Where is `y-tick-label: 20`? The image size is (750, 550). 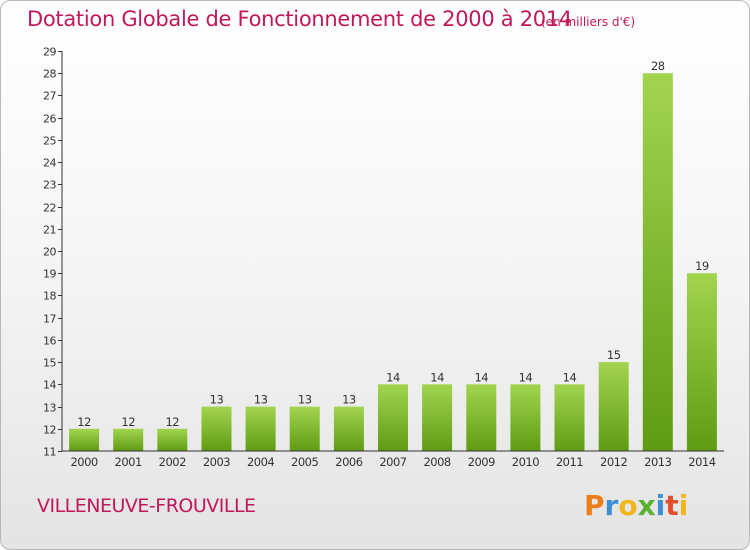 y-tick-label: 20 is located at coordinates (49, 252).